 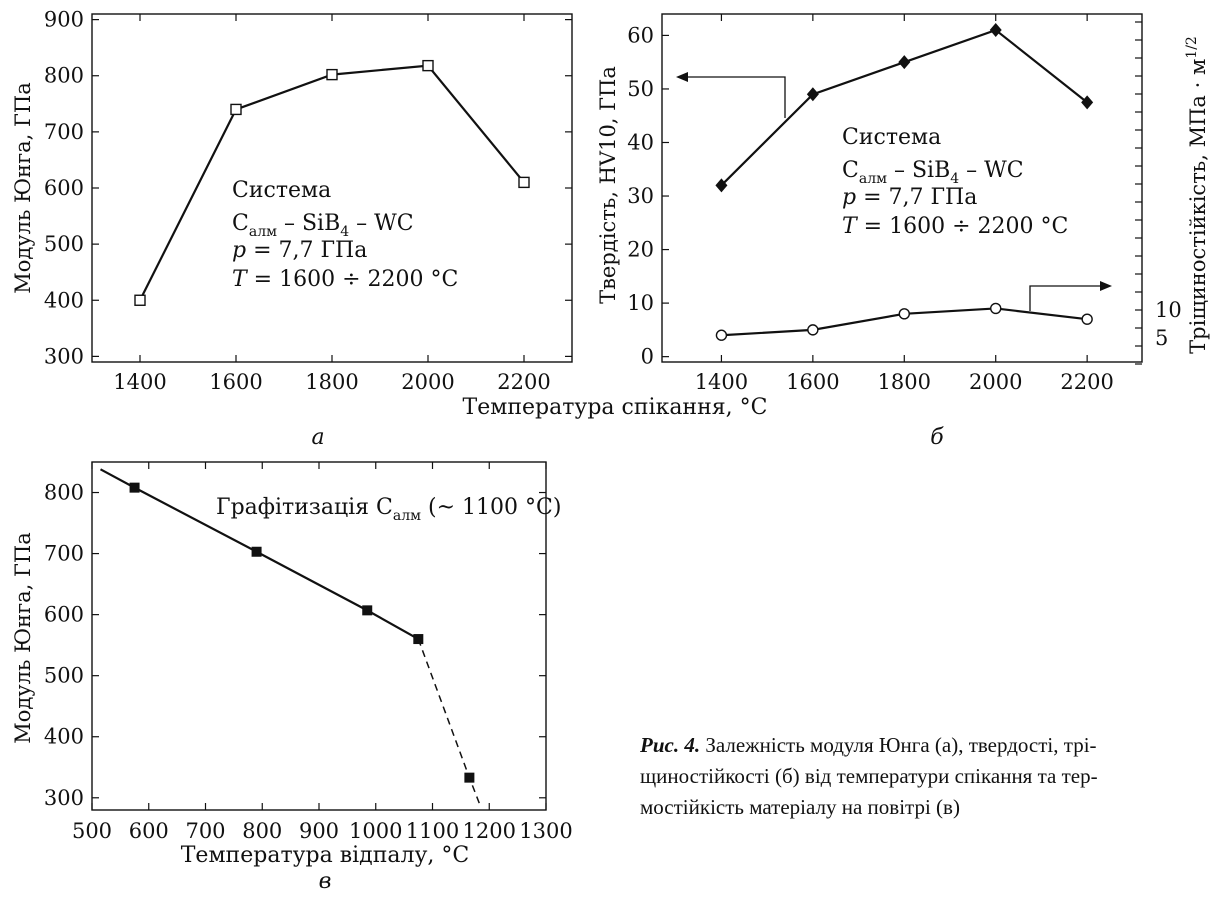 What do you see at coordinates (139, 382) in the screenshot?
I see `panel-a-x-tick-label: 1400` at bounding box center [139, 382].